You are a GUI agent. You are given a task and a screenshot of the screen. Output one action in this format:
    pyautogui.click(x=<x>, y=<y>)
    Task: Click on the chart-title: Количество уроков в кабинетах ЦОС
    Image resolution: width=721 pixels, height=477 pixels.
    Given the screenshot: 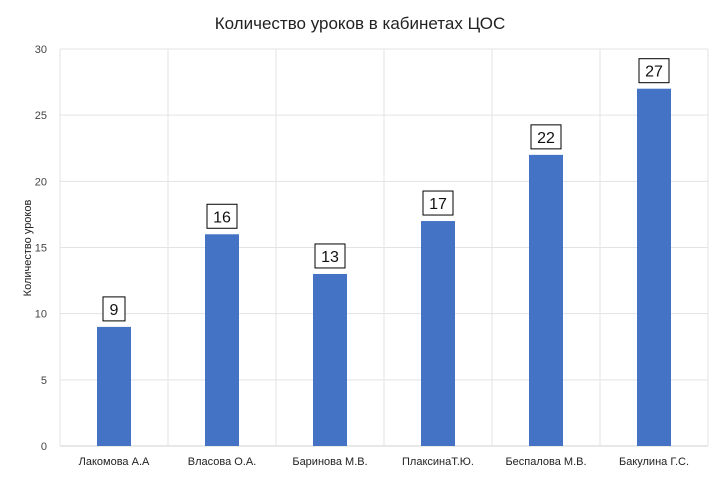 What is the action you would take?
    pyautogui.click(x=360, y=23)
    